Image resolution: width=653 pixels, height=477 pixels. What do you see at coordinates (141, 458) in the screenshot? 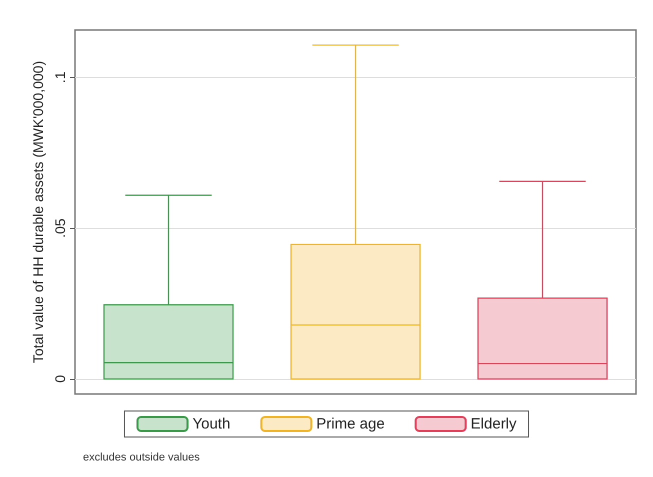
I see `text: excludes outside values` at bounding box center [141, 458].